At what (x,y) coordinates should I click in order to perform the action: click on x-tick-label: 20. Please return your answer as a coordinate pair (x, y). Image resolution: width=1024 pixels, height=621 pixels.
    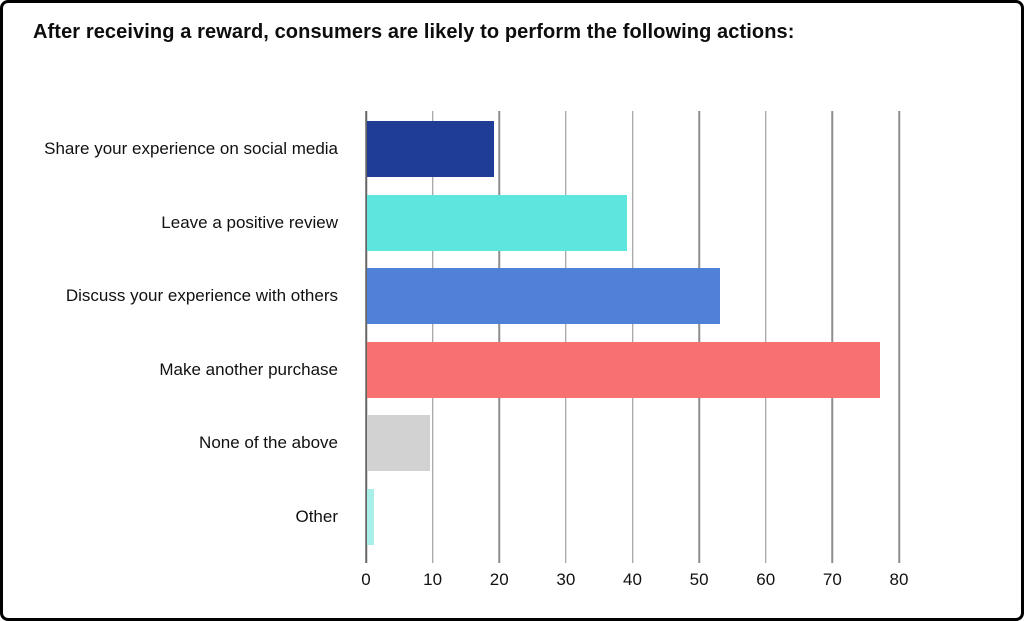
    Looking at the image, I should click on (499, 579).